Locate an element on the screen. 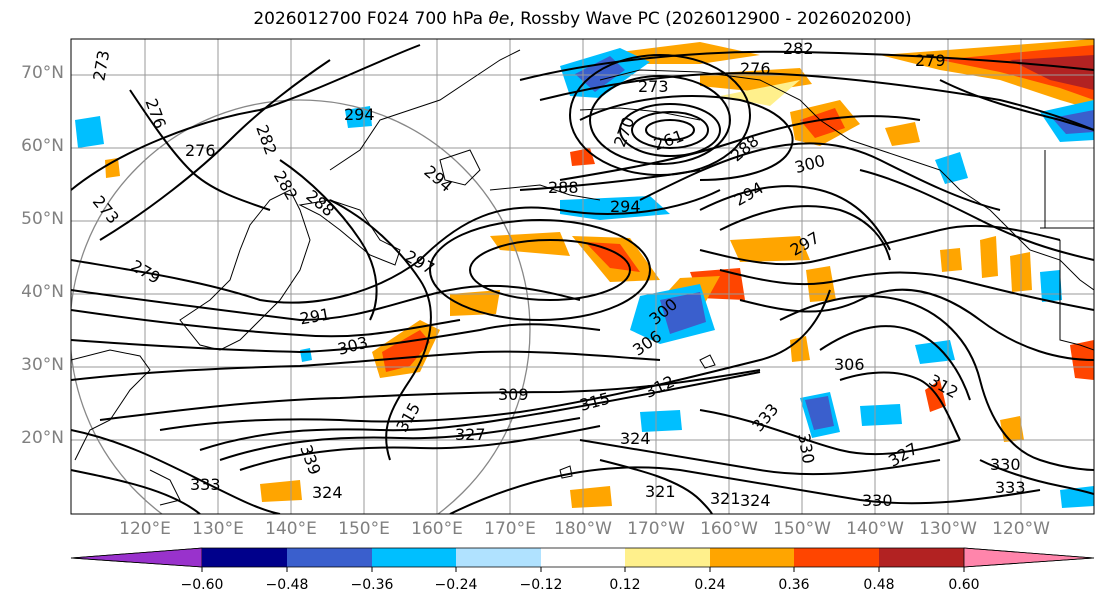  svg-text: 309 is located at coordinates (513, 394).